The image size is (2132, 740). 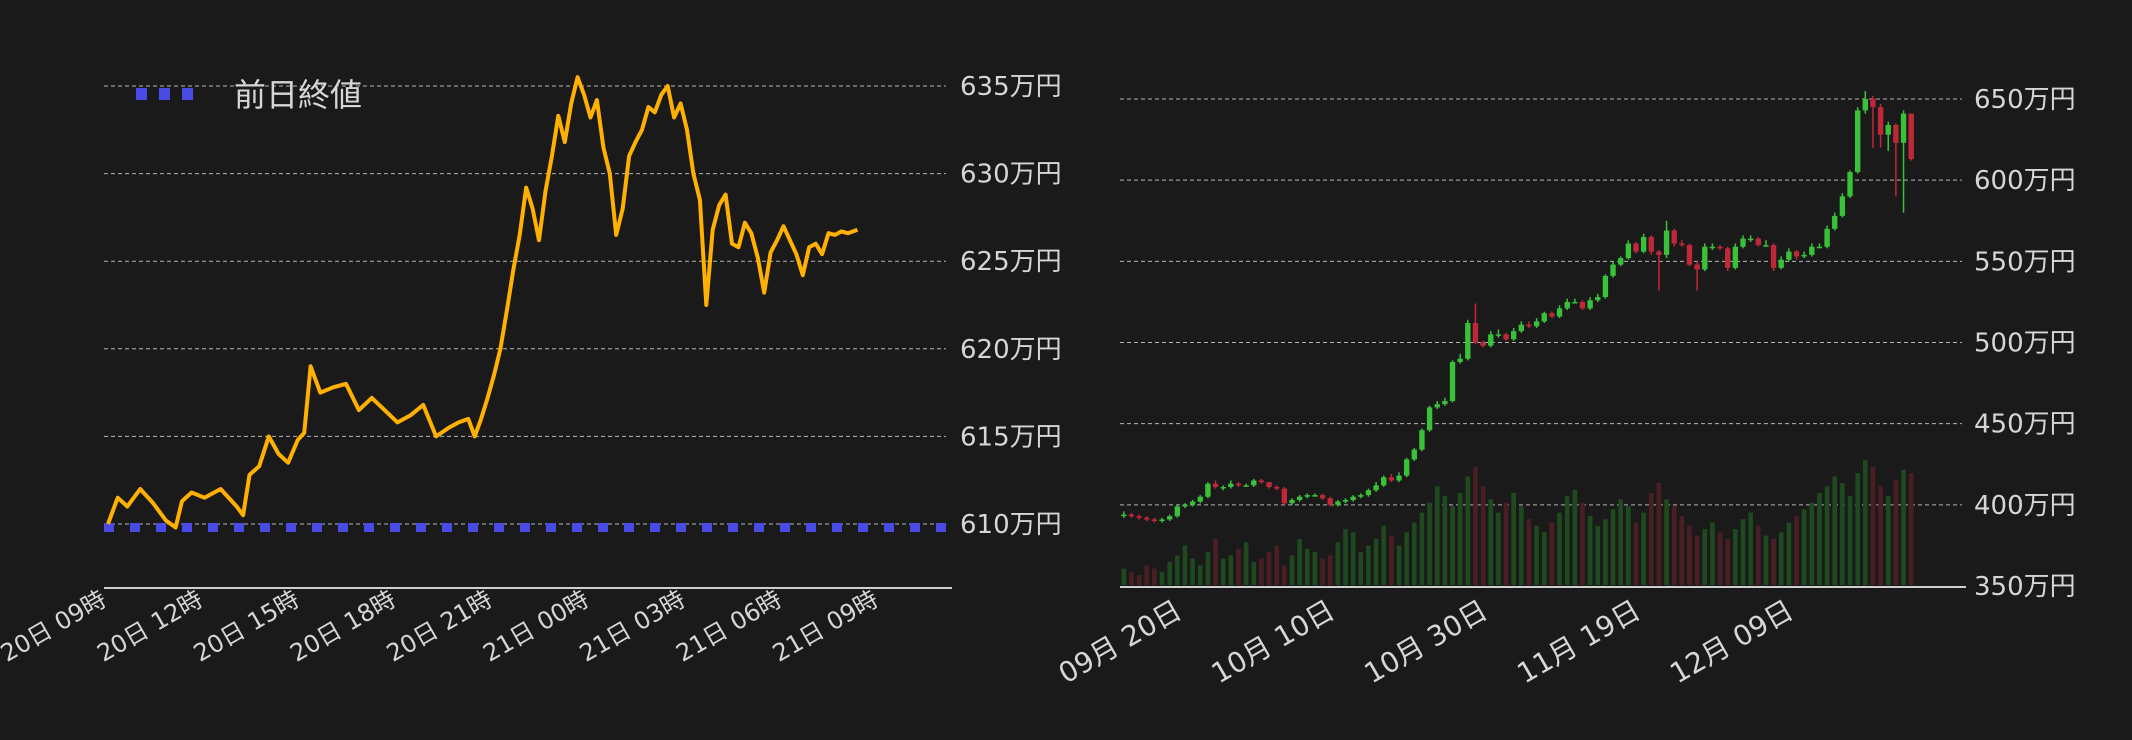 What do you see at coordinates (1731, 641) in the screenshot?
I see `daily-x-tick-label: 12月 09日` at bounding box center [1731, 641].